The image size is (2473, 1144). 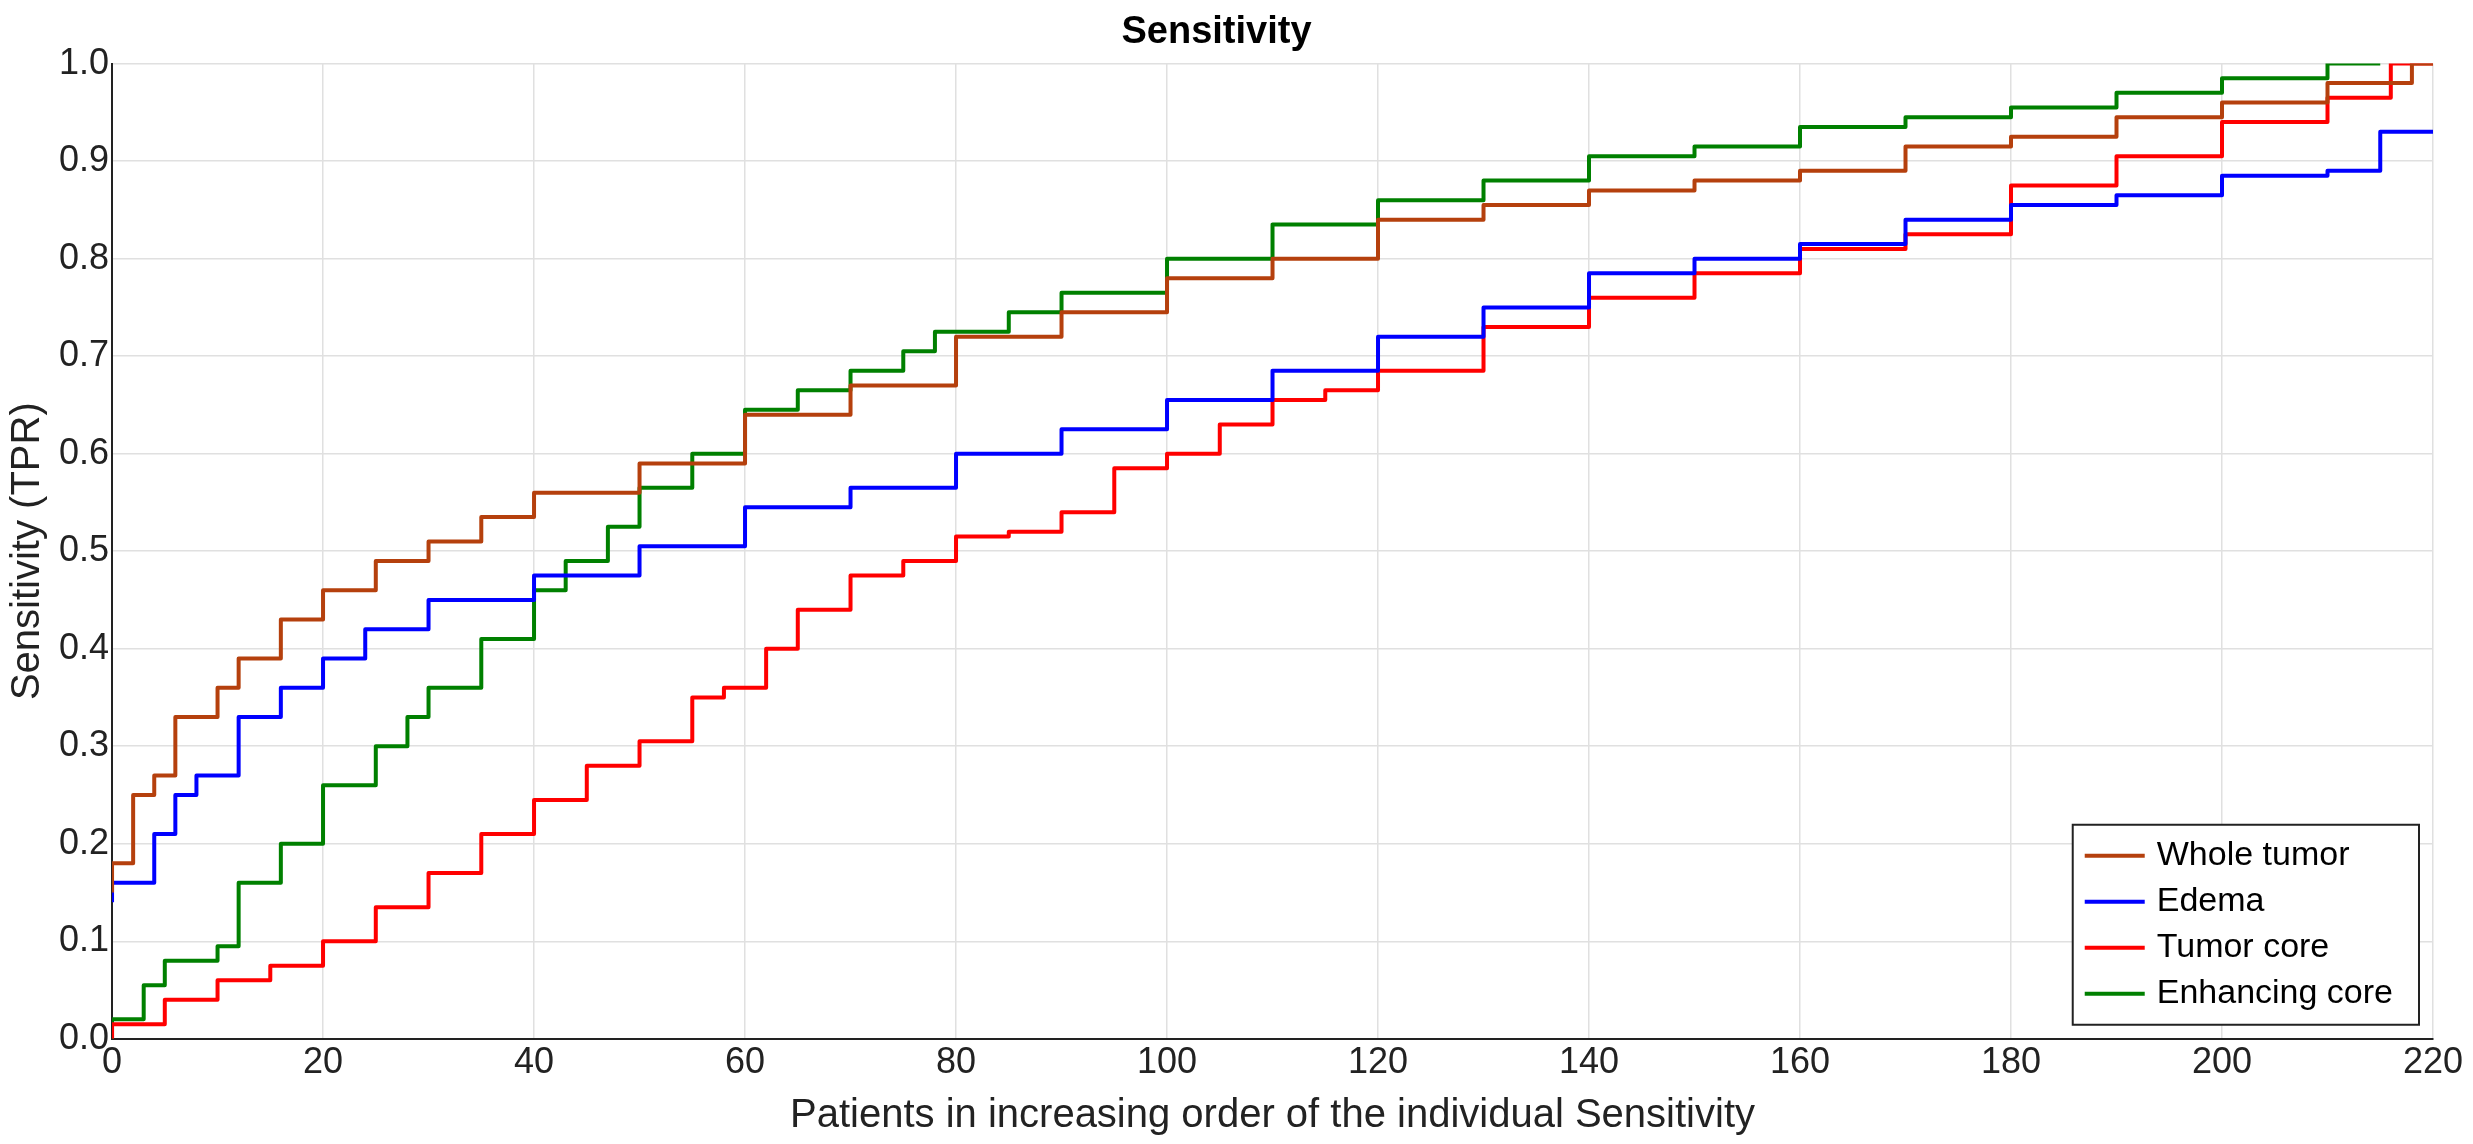 I want to click on x-axis-title: Patients in increasing order of the individual Sensitivity, so click(x=1273, y=1113).